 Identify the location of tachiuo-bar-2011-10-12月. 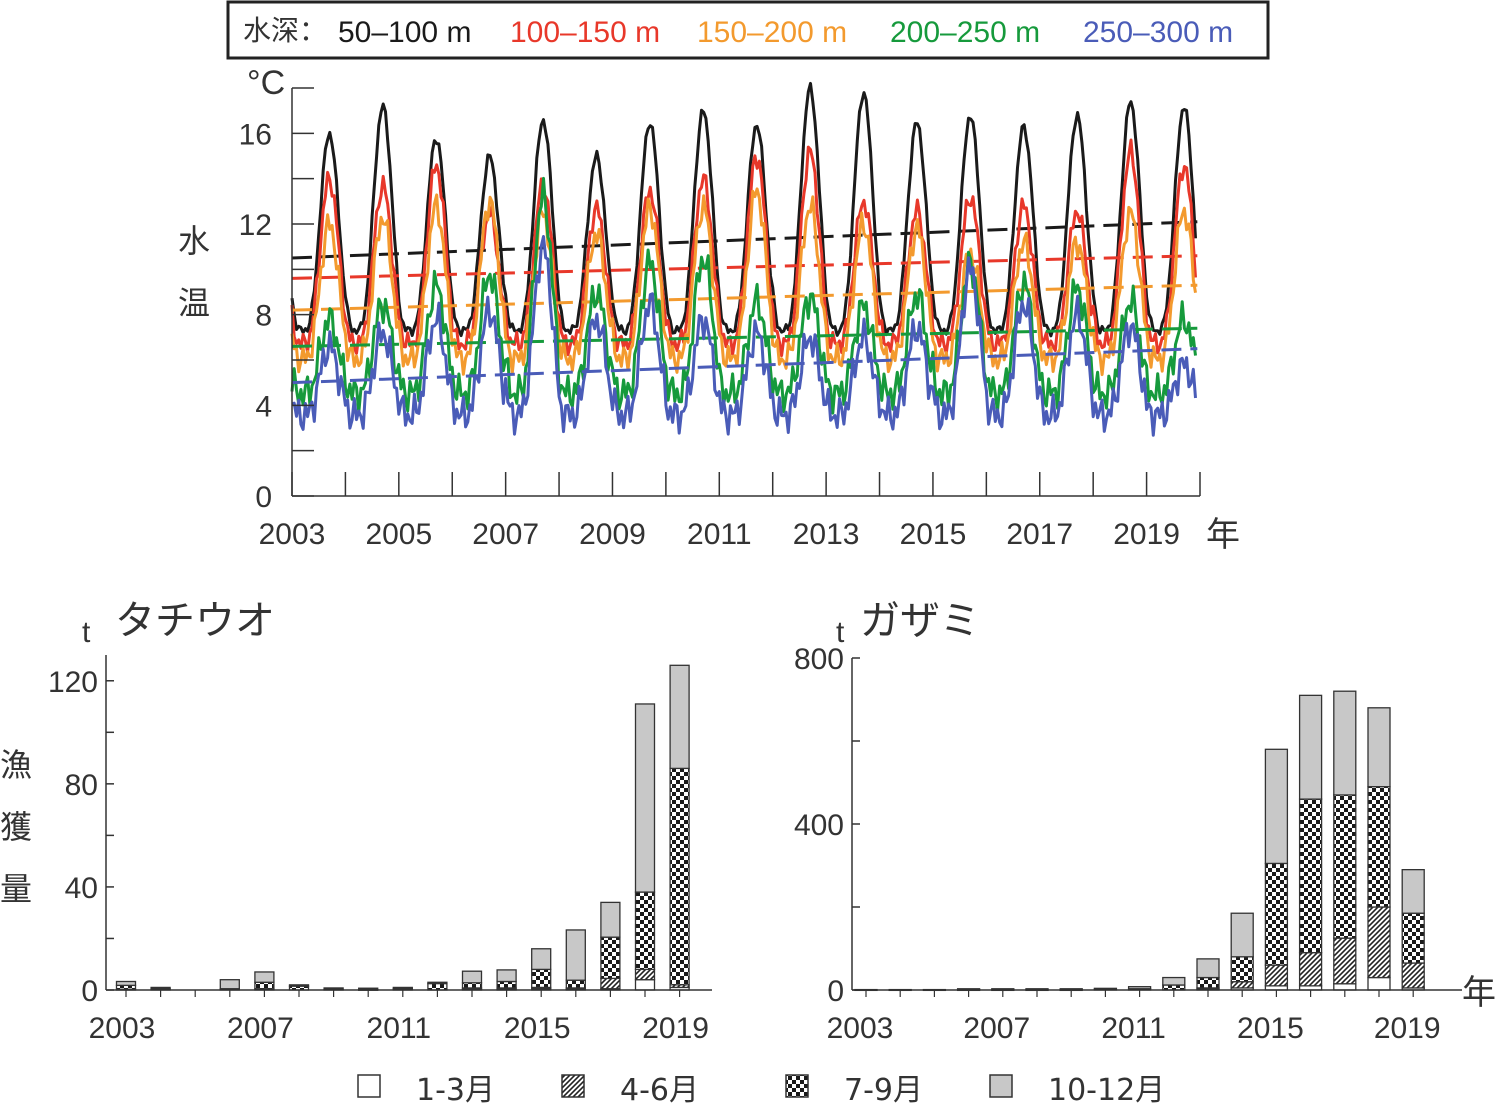
(402, 988).